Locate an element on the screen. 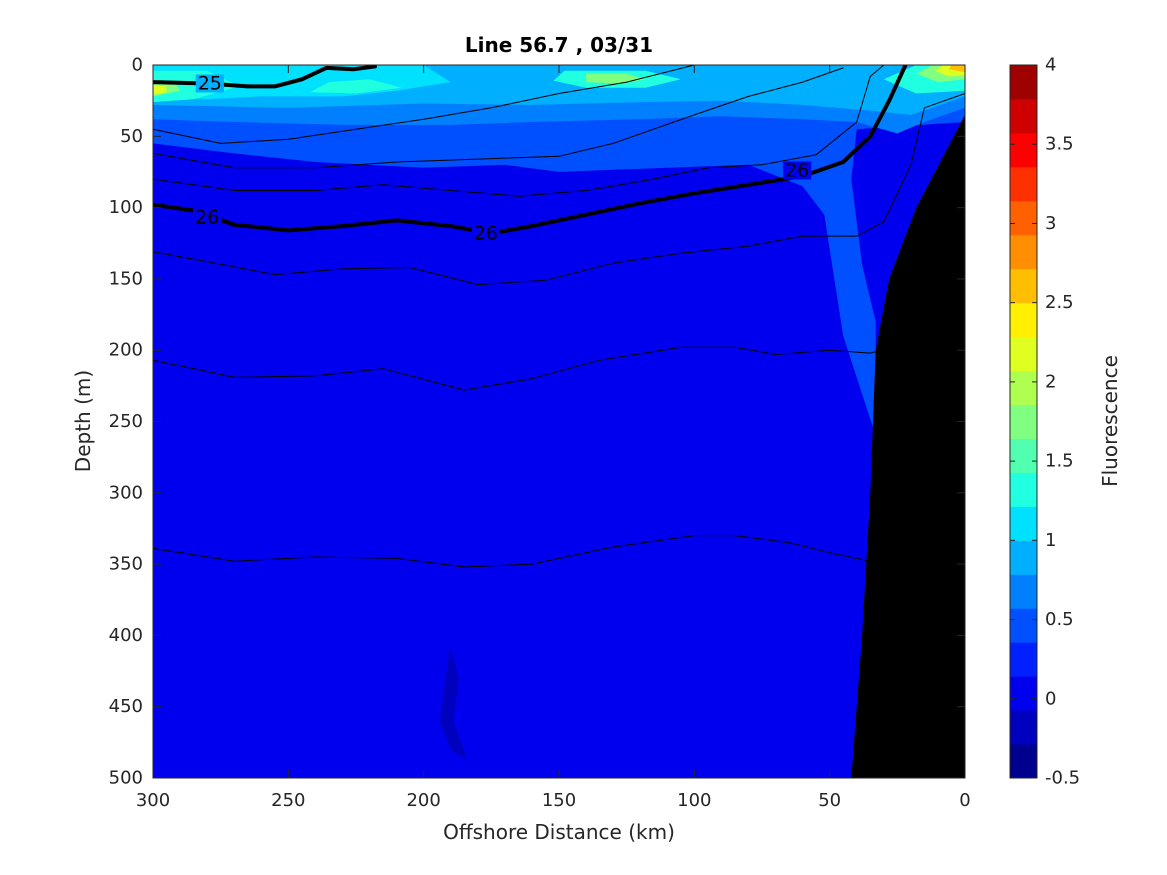  y-tick-label: 300 is located at coordinates (126, 492).